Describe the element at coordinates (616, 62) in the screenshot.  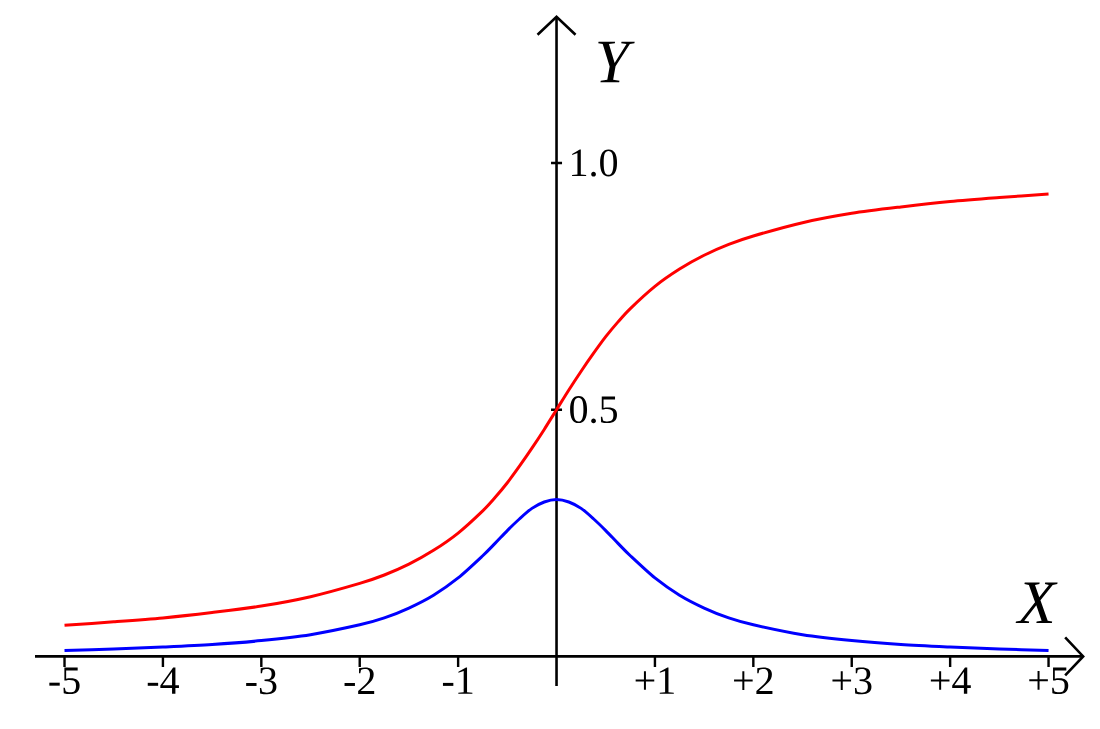
I see `y-axis-title: Y` at that location.